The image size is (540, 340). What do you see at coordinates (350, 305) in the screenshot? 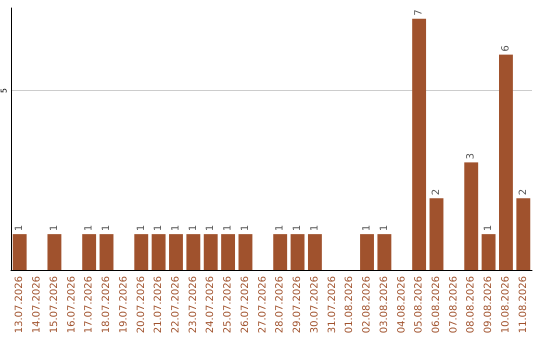
I see `x-tick-label: 01.08.2026` at bounding box center [350, 305].